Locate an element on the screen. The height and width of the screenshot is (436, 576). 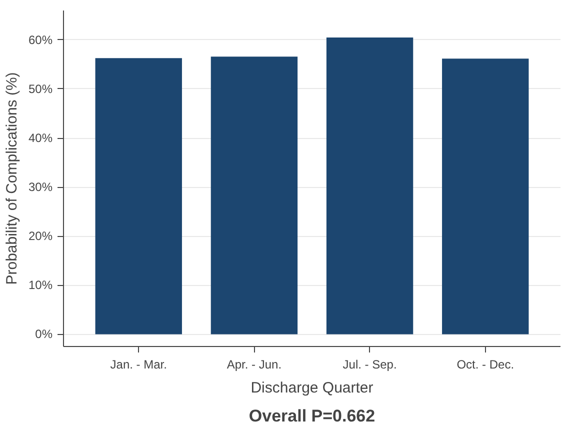
y-tick-label: 50% is located at coordinates (40, 89).